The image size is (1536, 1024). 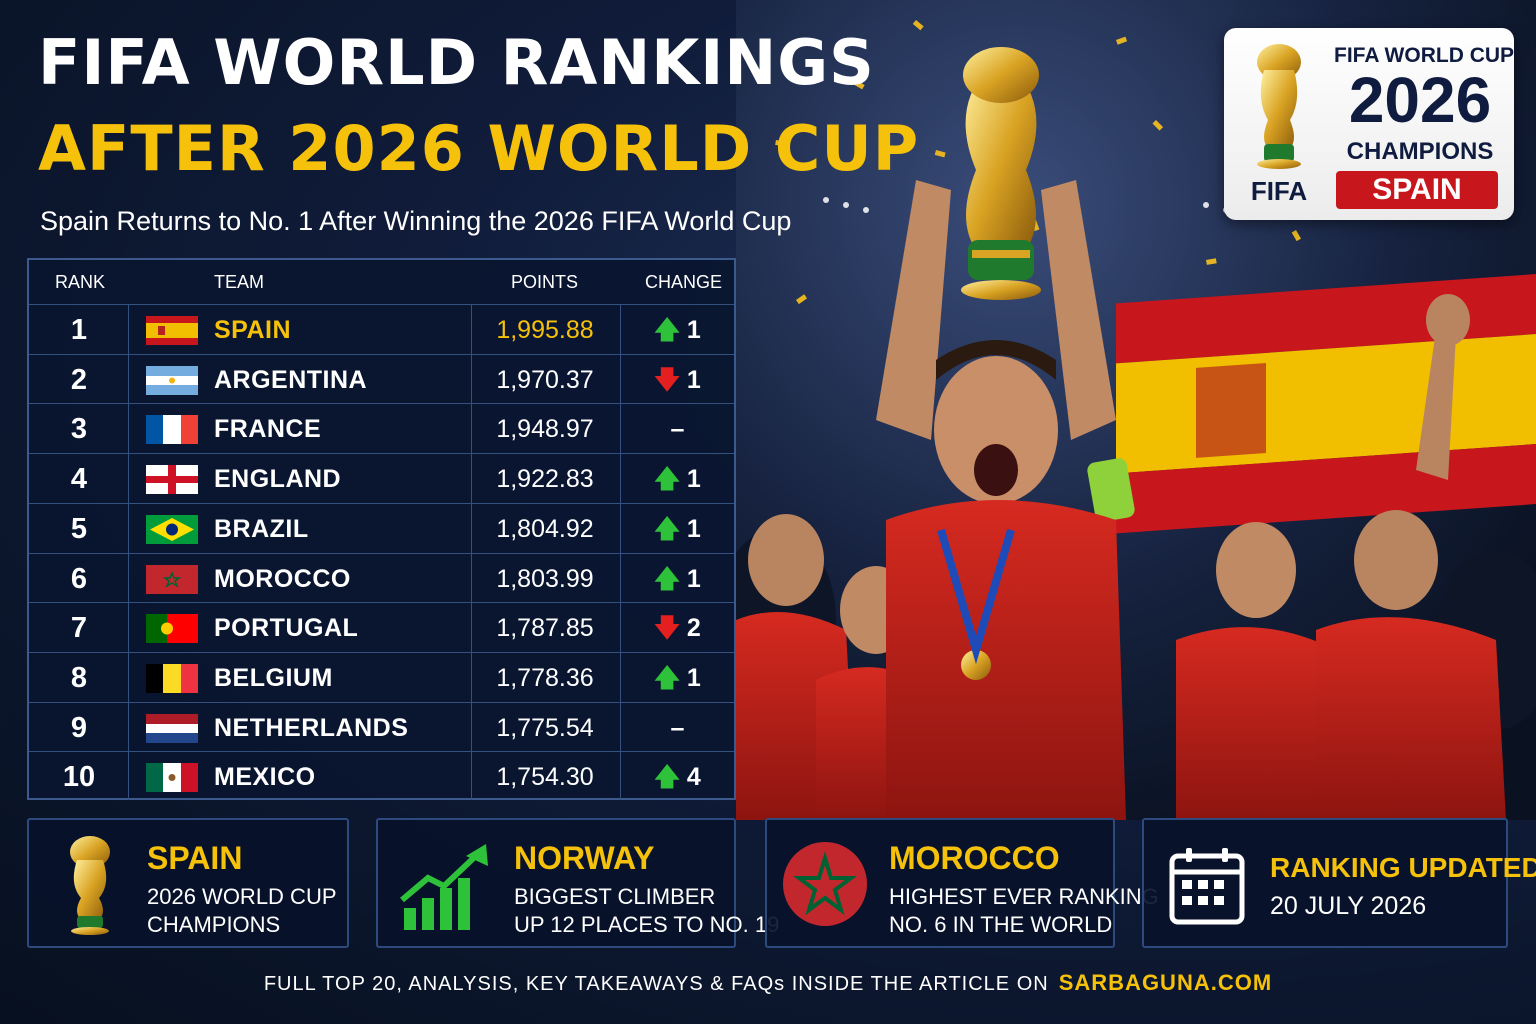 I want to click on spain-flag-icon, so click(x=172, y=330).